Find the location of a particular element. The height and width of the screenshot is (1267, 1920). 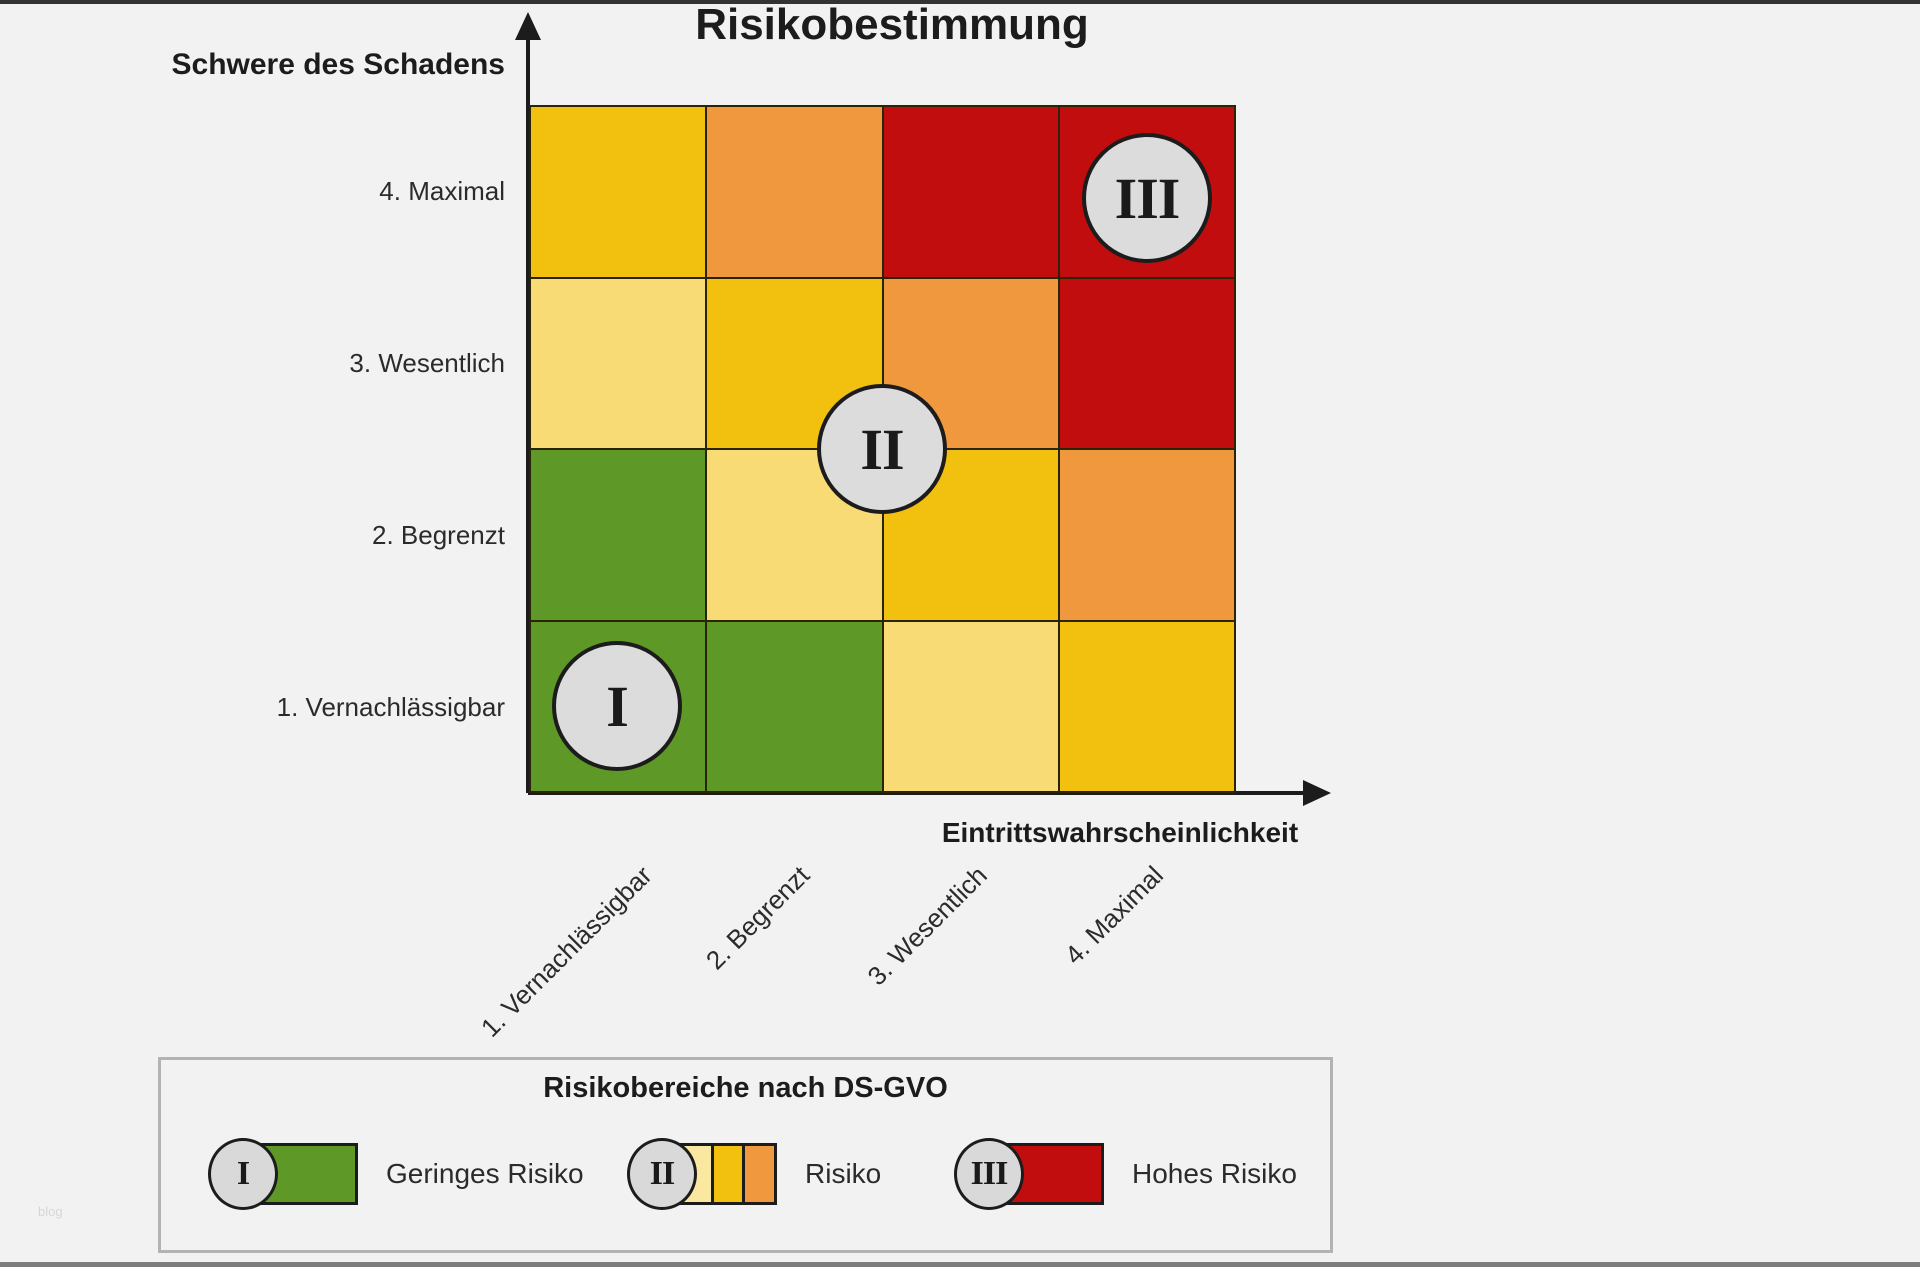

legend-title: Risikobereiche nach DS-GVO is located at coordinates (745, 1088).